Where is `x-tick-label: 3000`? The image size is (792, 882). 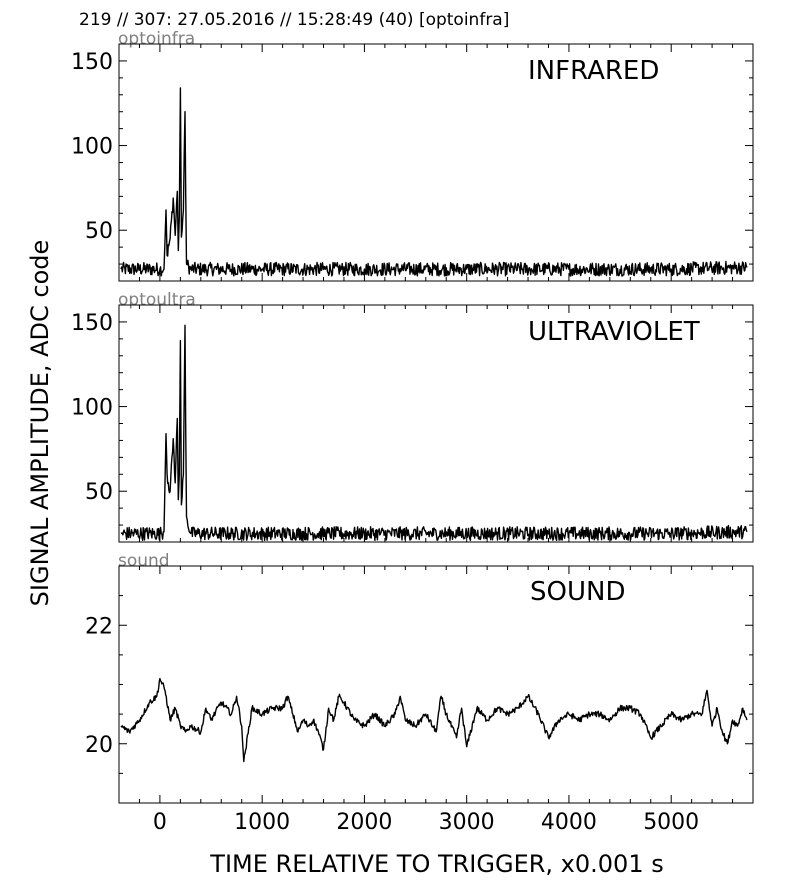 x-tick-label: 3000 is located at coordinates (467, 822).